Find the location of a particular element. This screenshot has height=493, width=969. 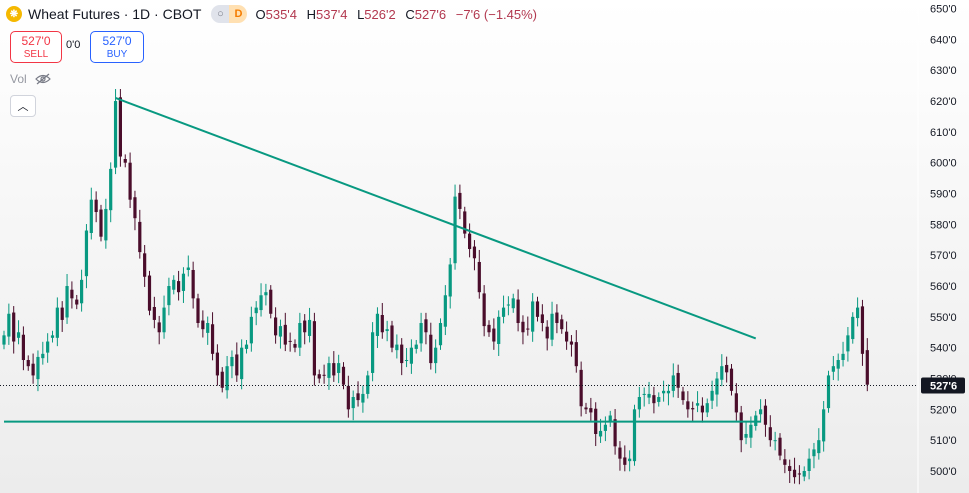

market-status-pill: ○ D is located at coordinates (229, 14).